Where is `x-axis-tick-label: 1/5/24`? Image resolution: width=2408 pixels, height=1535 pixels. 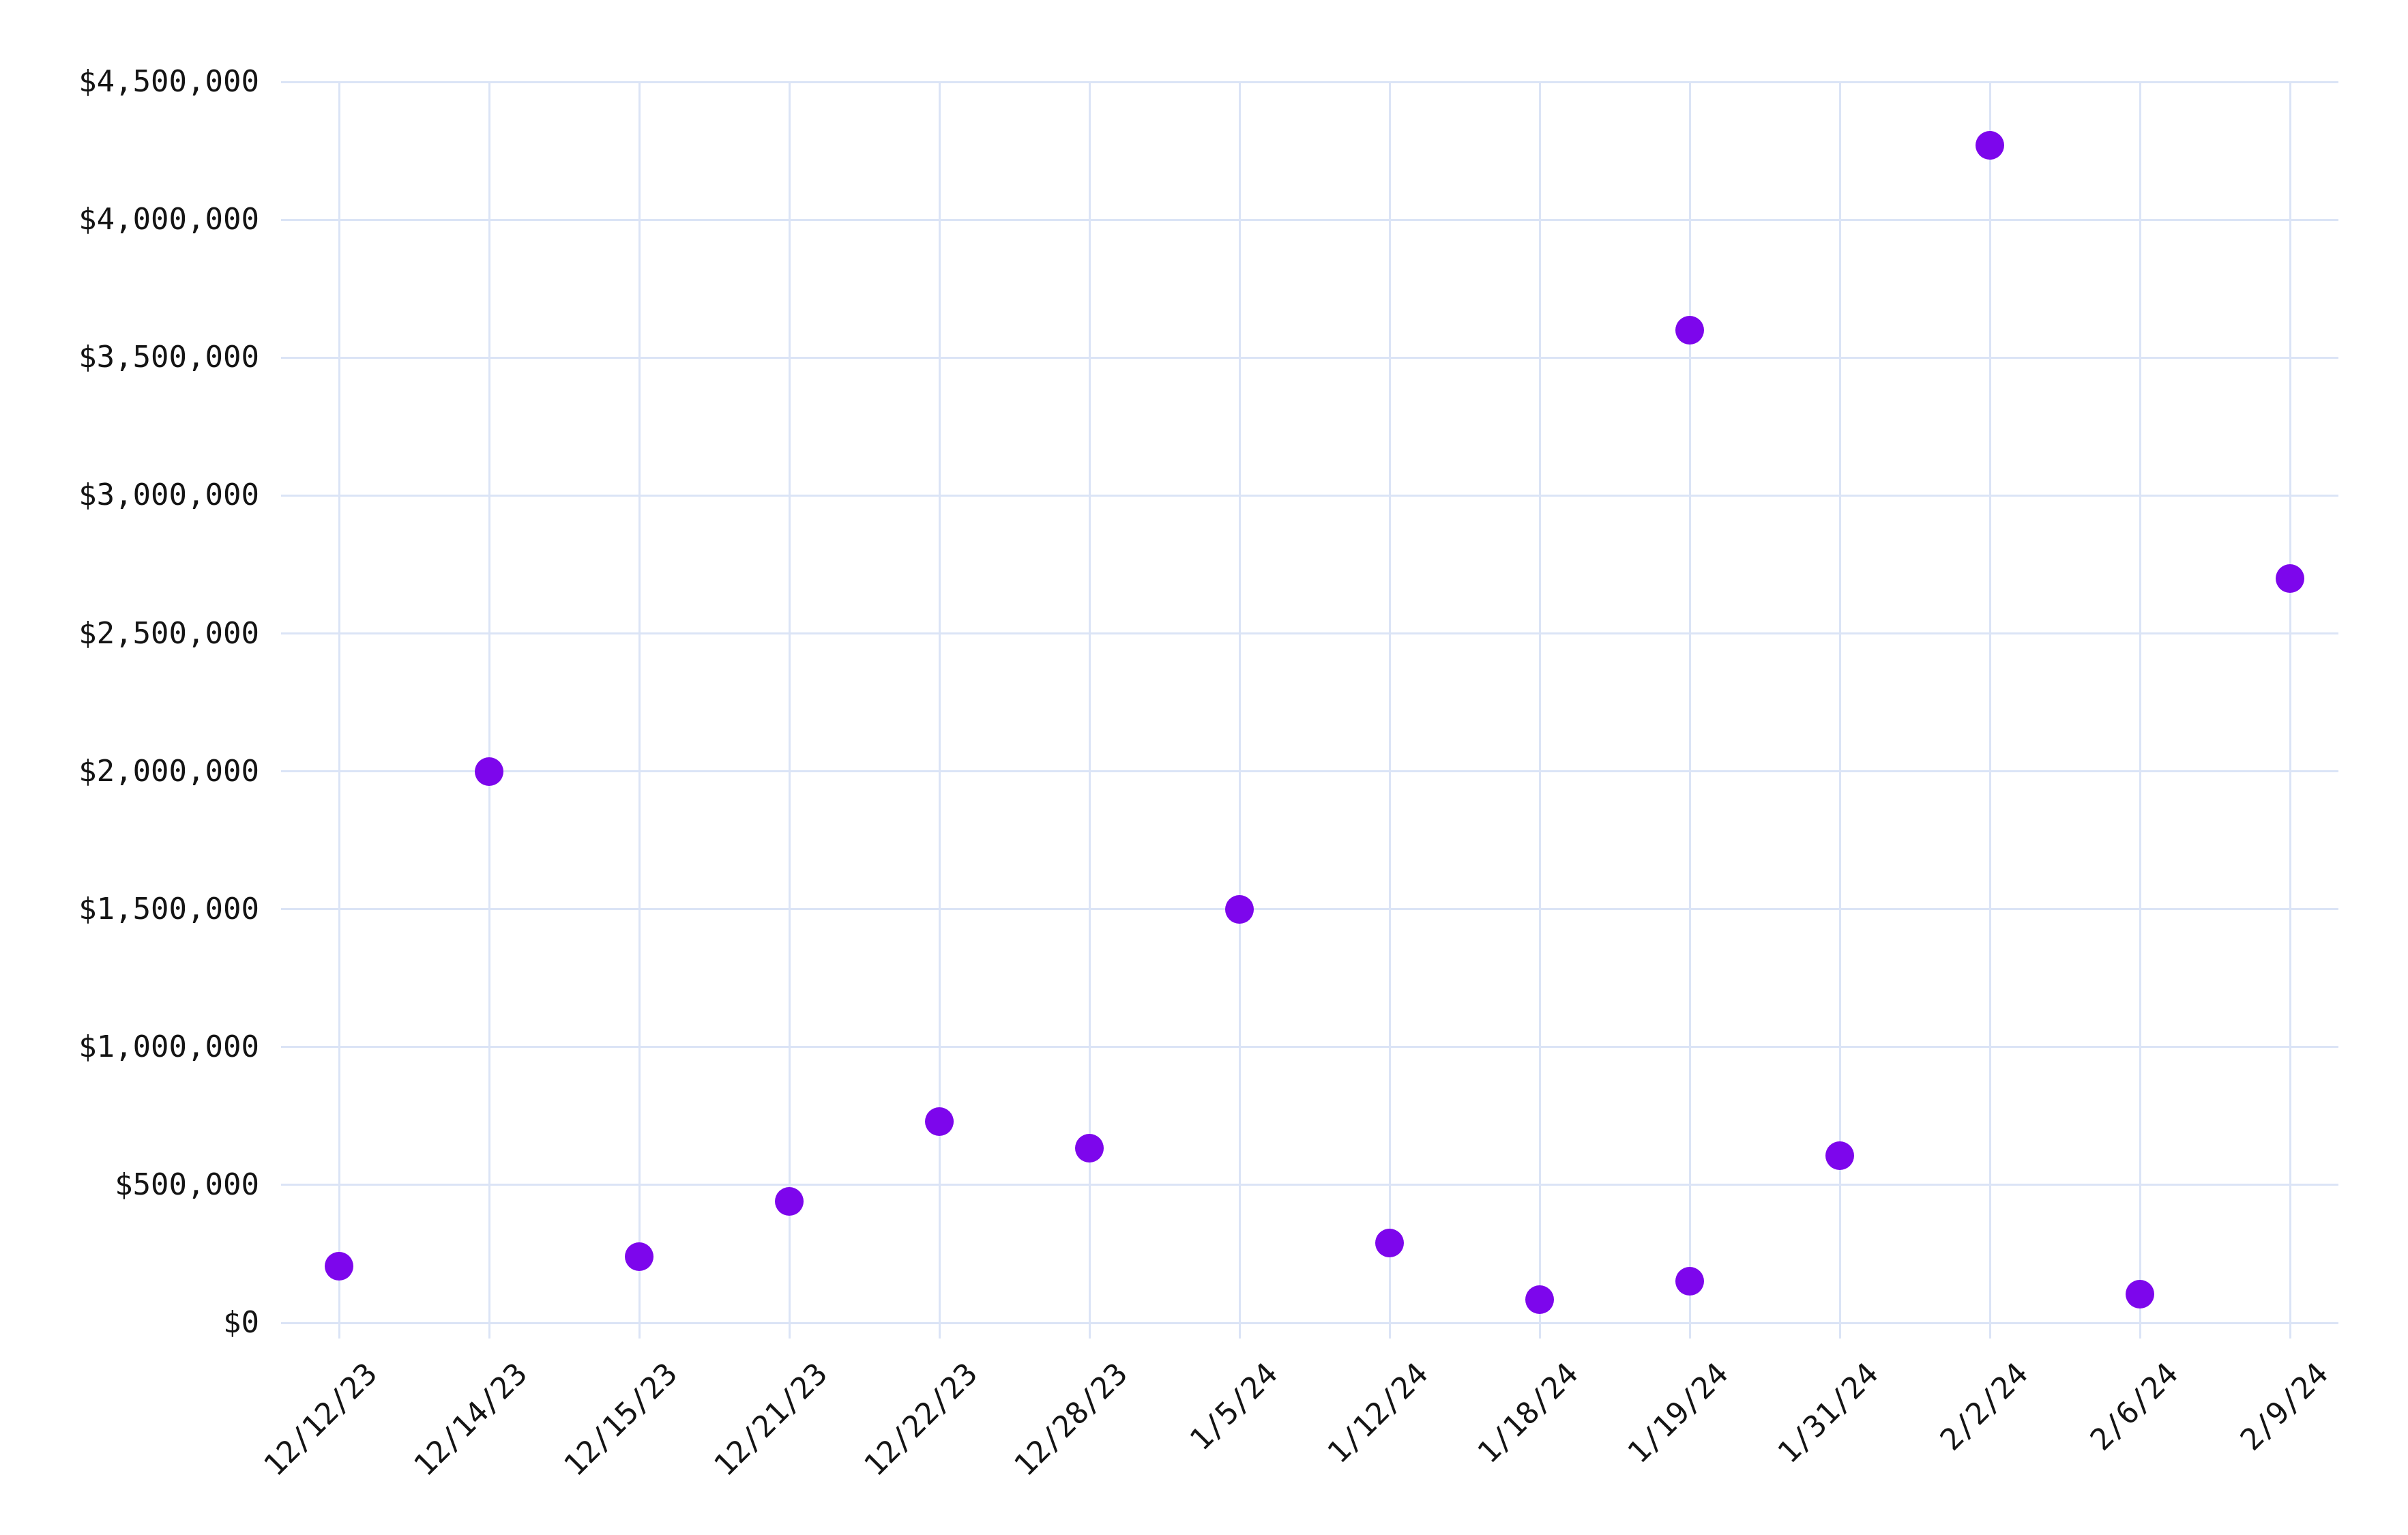
x-axis-tick-label: 1/5/24 is located at coordinates (1234, 1407).